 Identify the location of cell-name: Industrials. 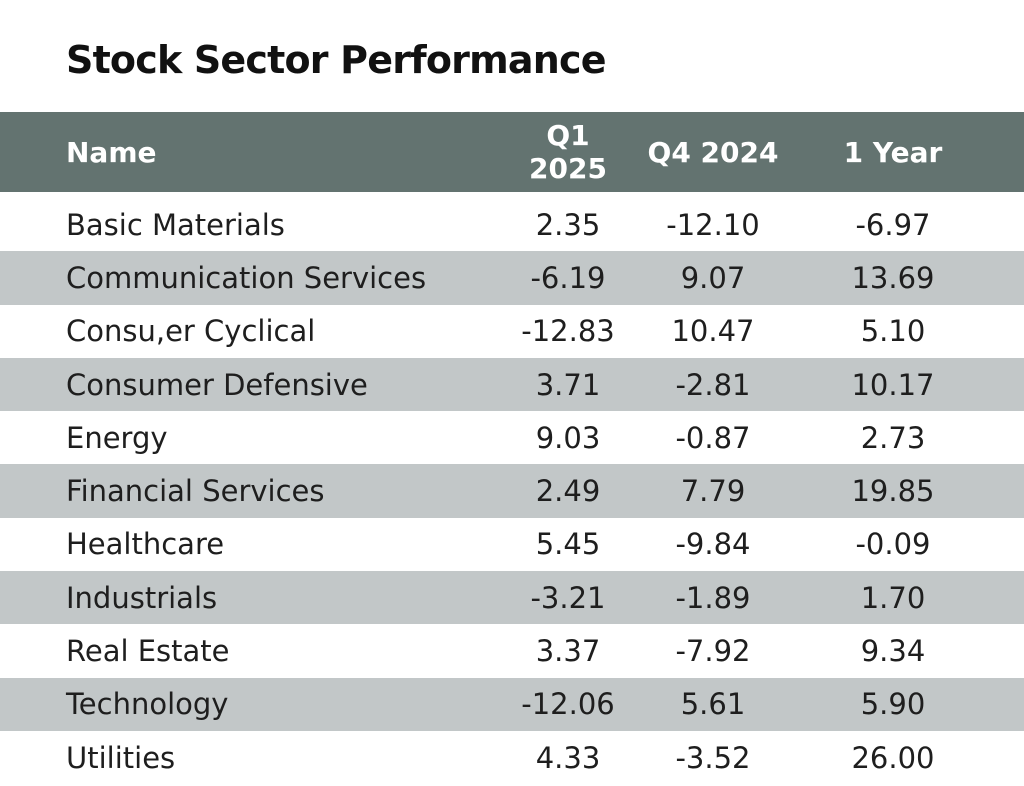
(142, 597).